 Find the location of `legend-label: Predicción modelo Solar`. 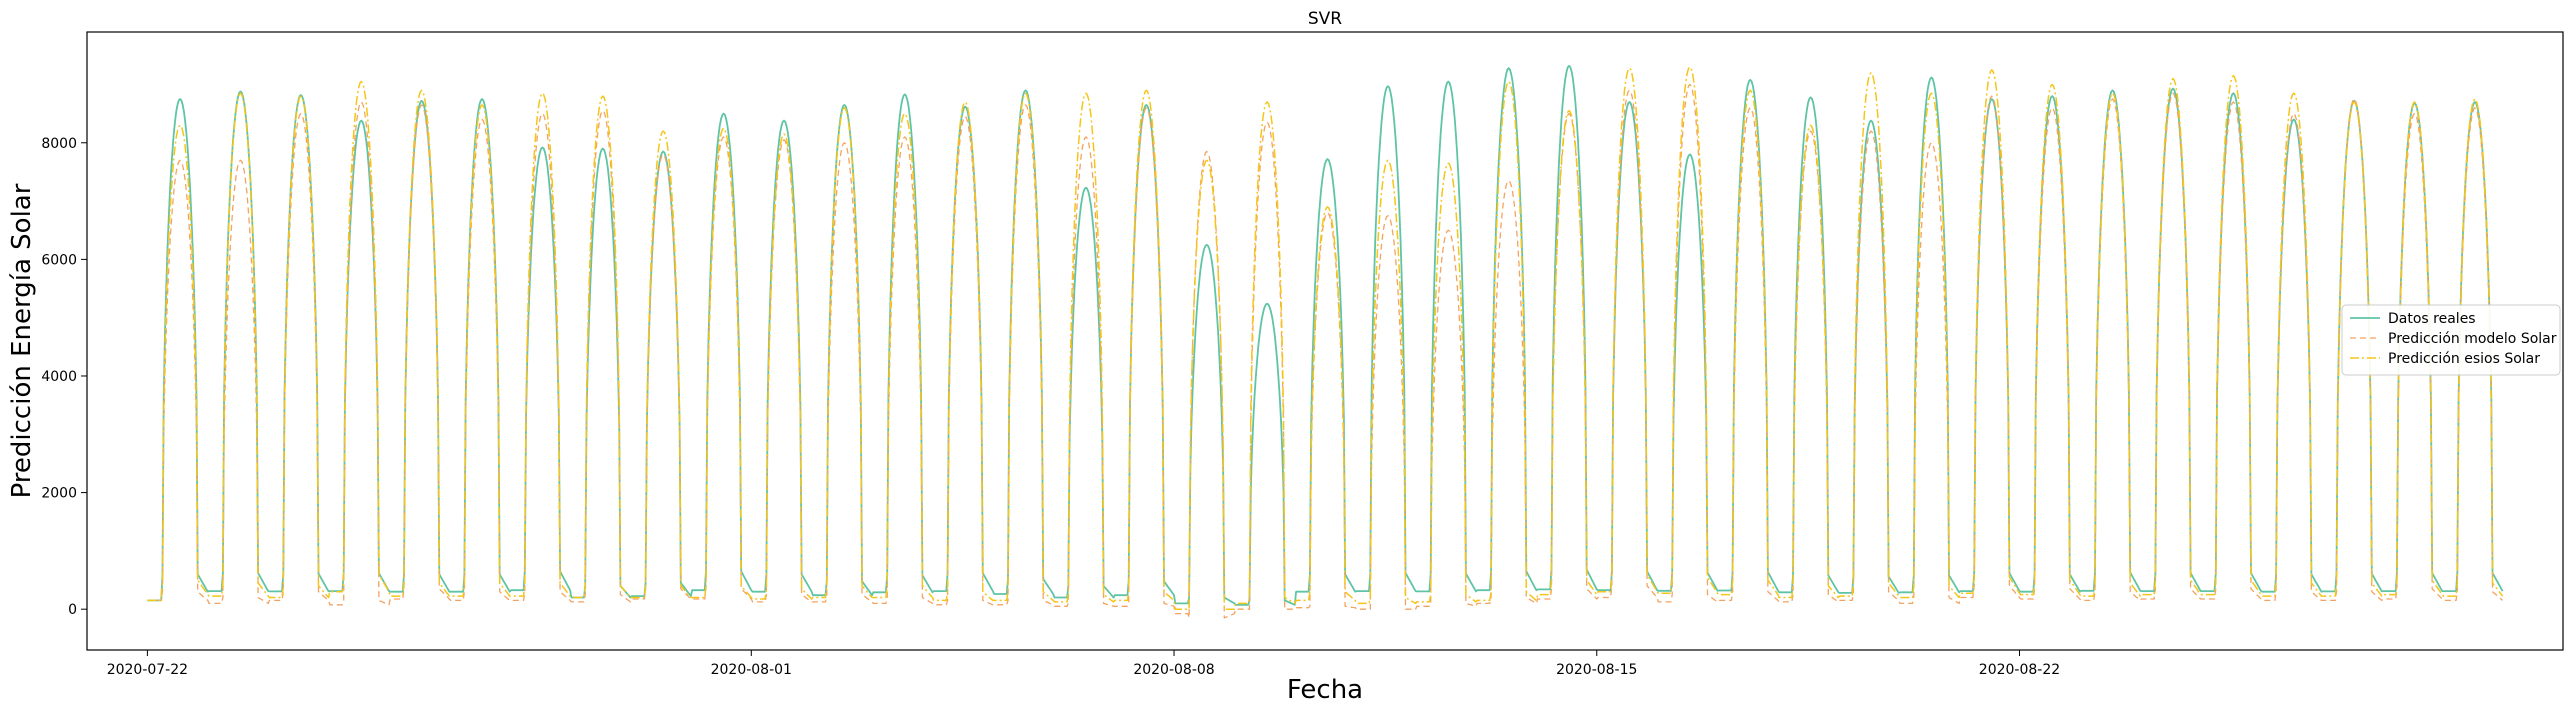

legend-label: Predicción modelo Solar is located at coordinates (2472, 339).